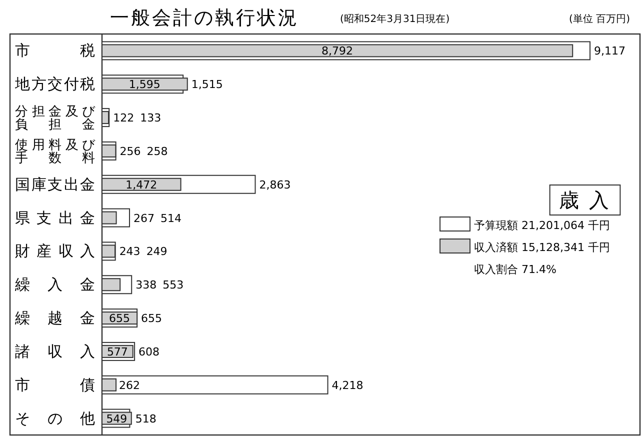 The image size is (644, 441). Describe the element at coordinates (55, 184) in the screenshot. I see `y-tick-label: 国庫支出金` at that location.